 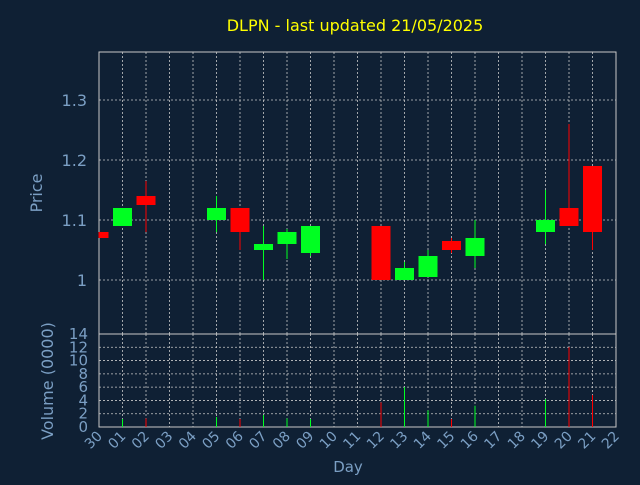 I want to click on day-tick-label: 19, so click(x=540, y=441).